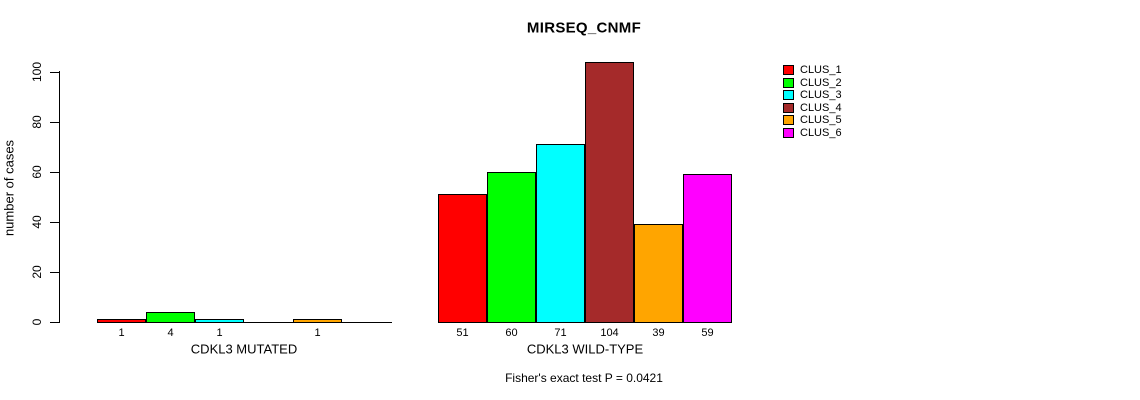 The width and height of the screenshot is (1140, 400). I want to click on bar-value-label: 71, so click(560, 333).